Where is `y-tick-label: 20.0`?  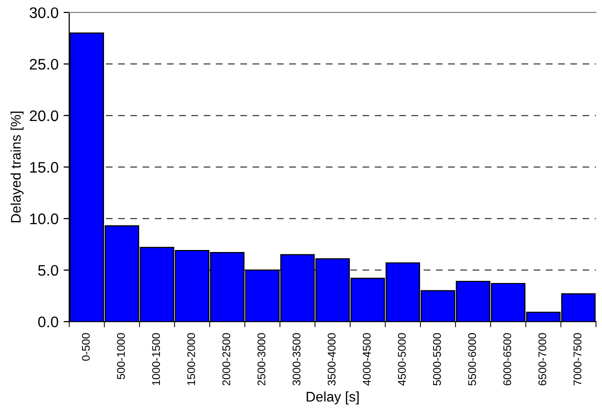
y-tick-label: 20.0 is located at coordinates (44, 116).